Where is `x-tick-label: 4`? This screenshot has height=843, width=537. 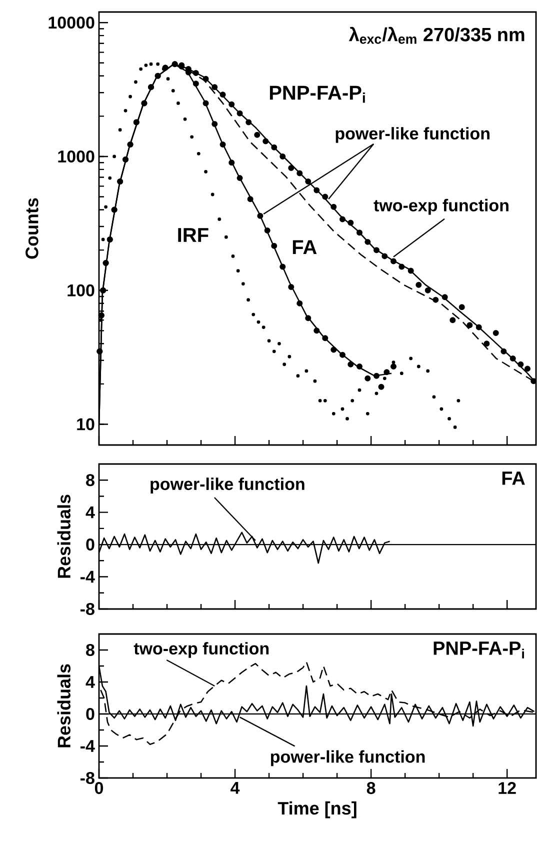
x-tick-label: 4 is located at coordinates (235, 788).